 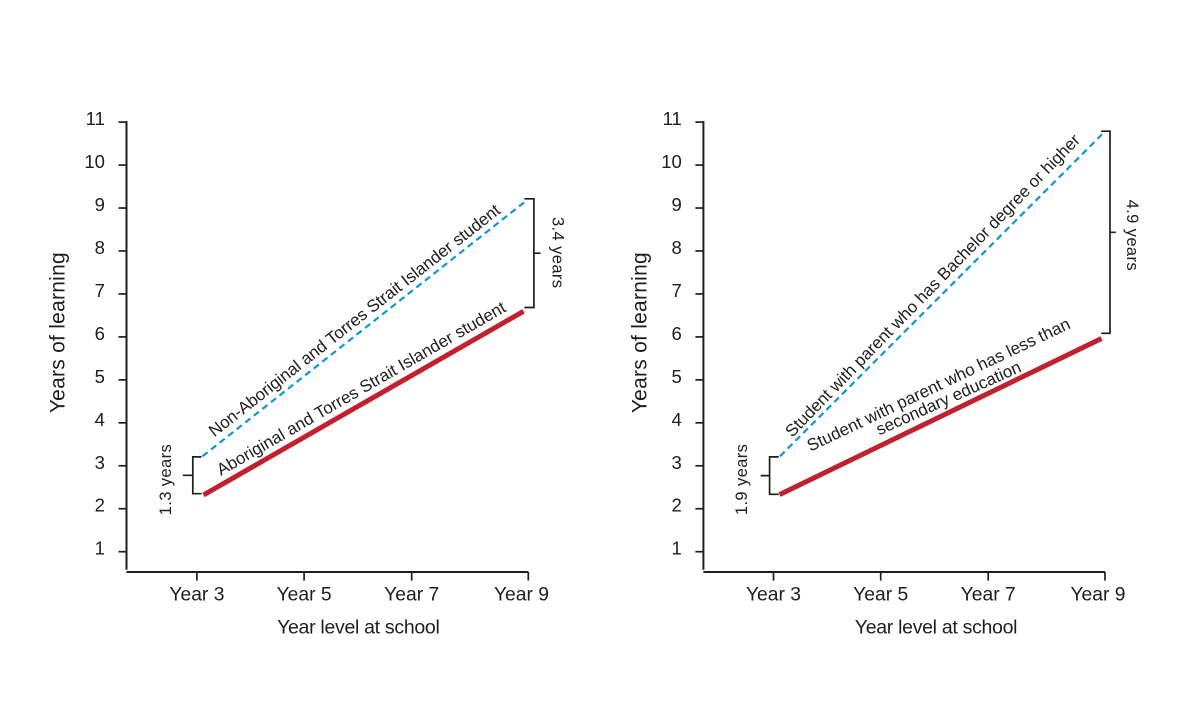 I want to click on svg-text: 3.4 years, so click(x=557, y=252).